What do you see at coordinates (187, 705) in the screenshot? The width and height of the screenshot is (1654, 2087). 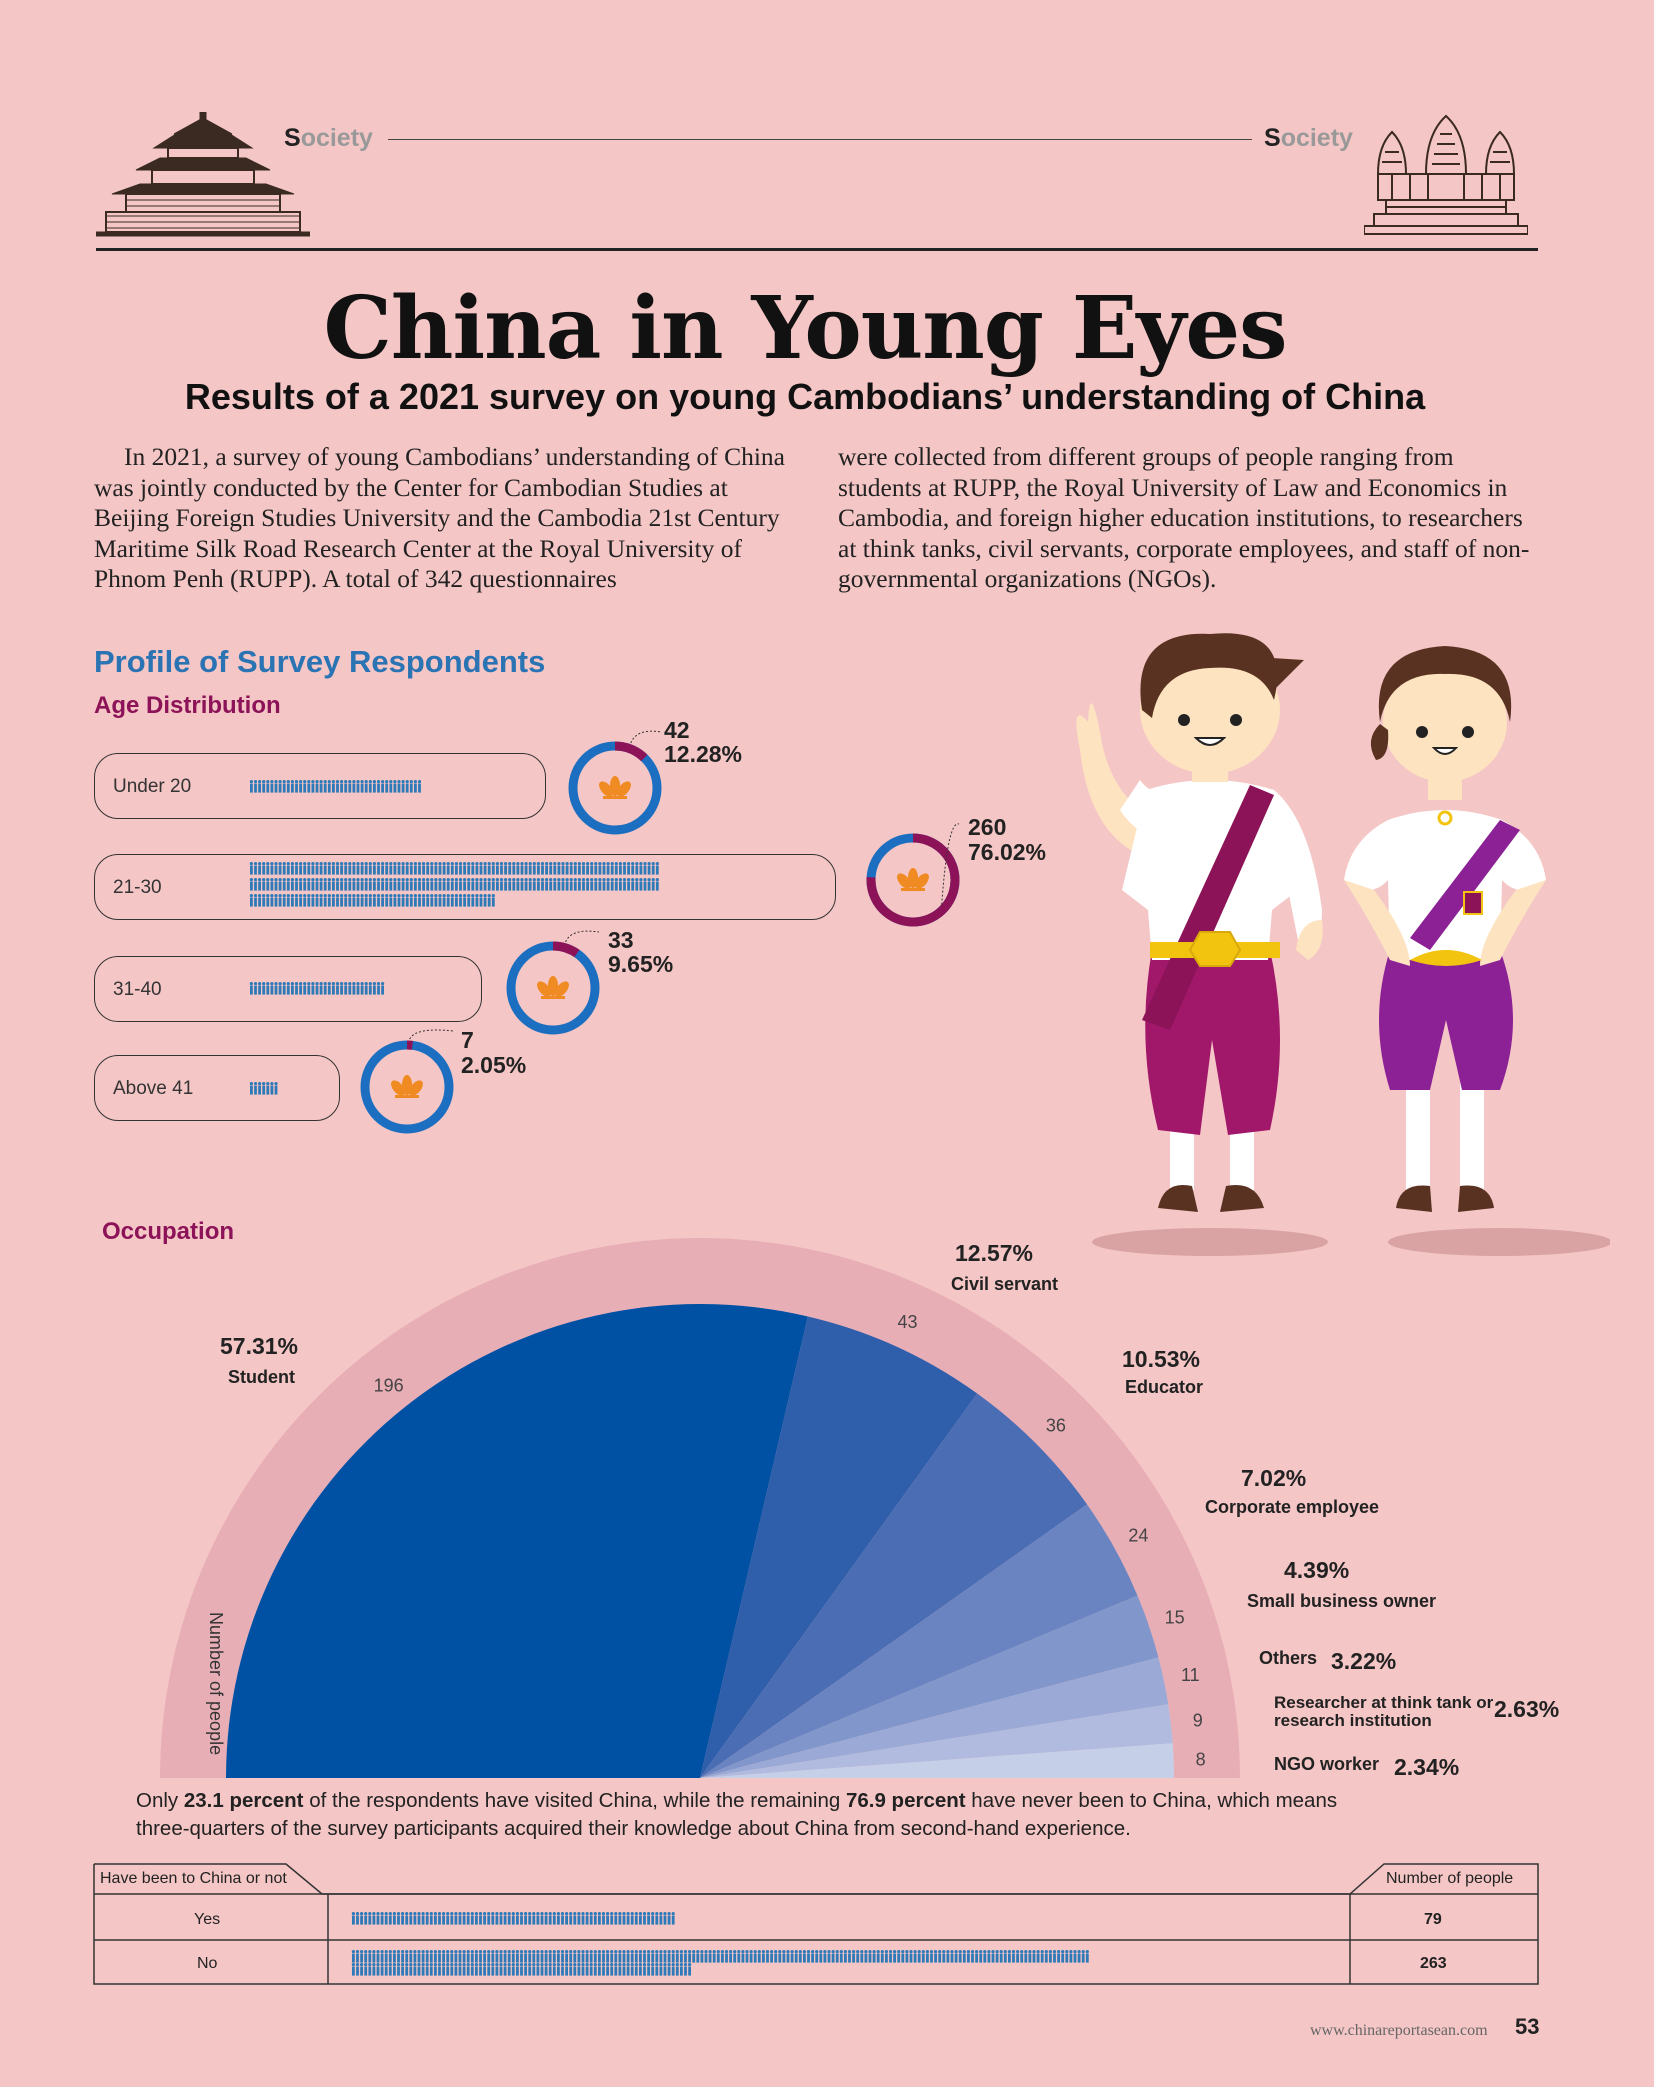 I see `age-heading: Age Distribution` at bounding box center [187, 705].